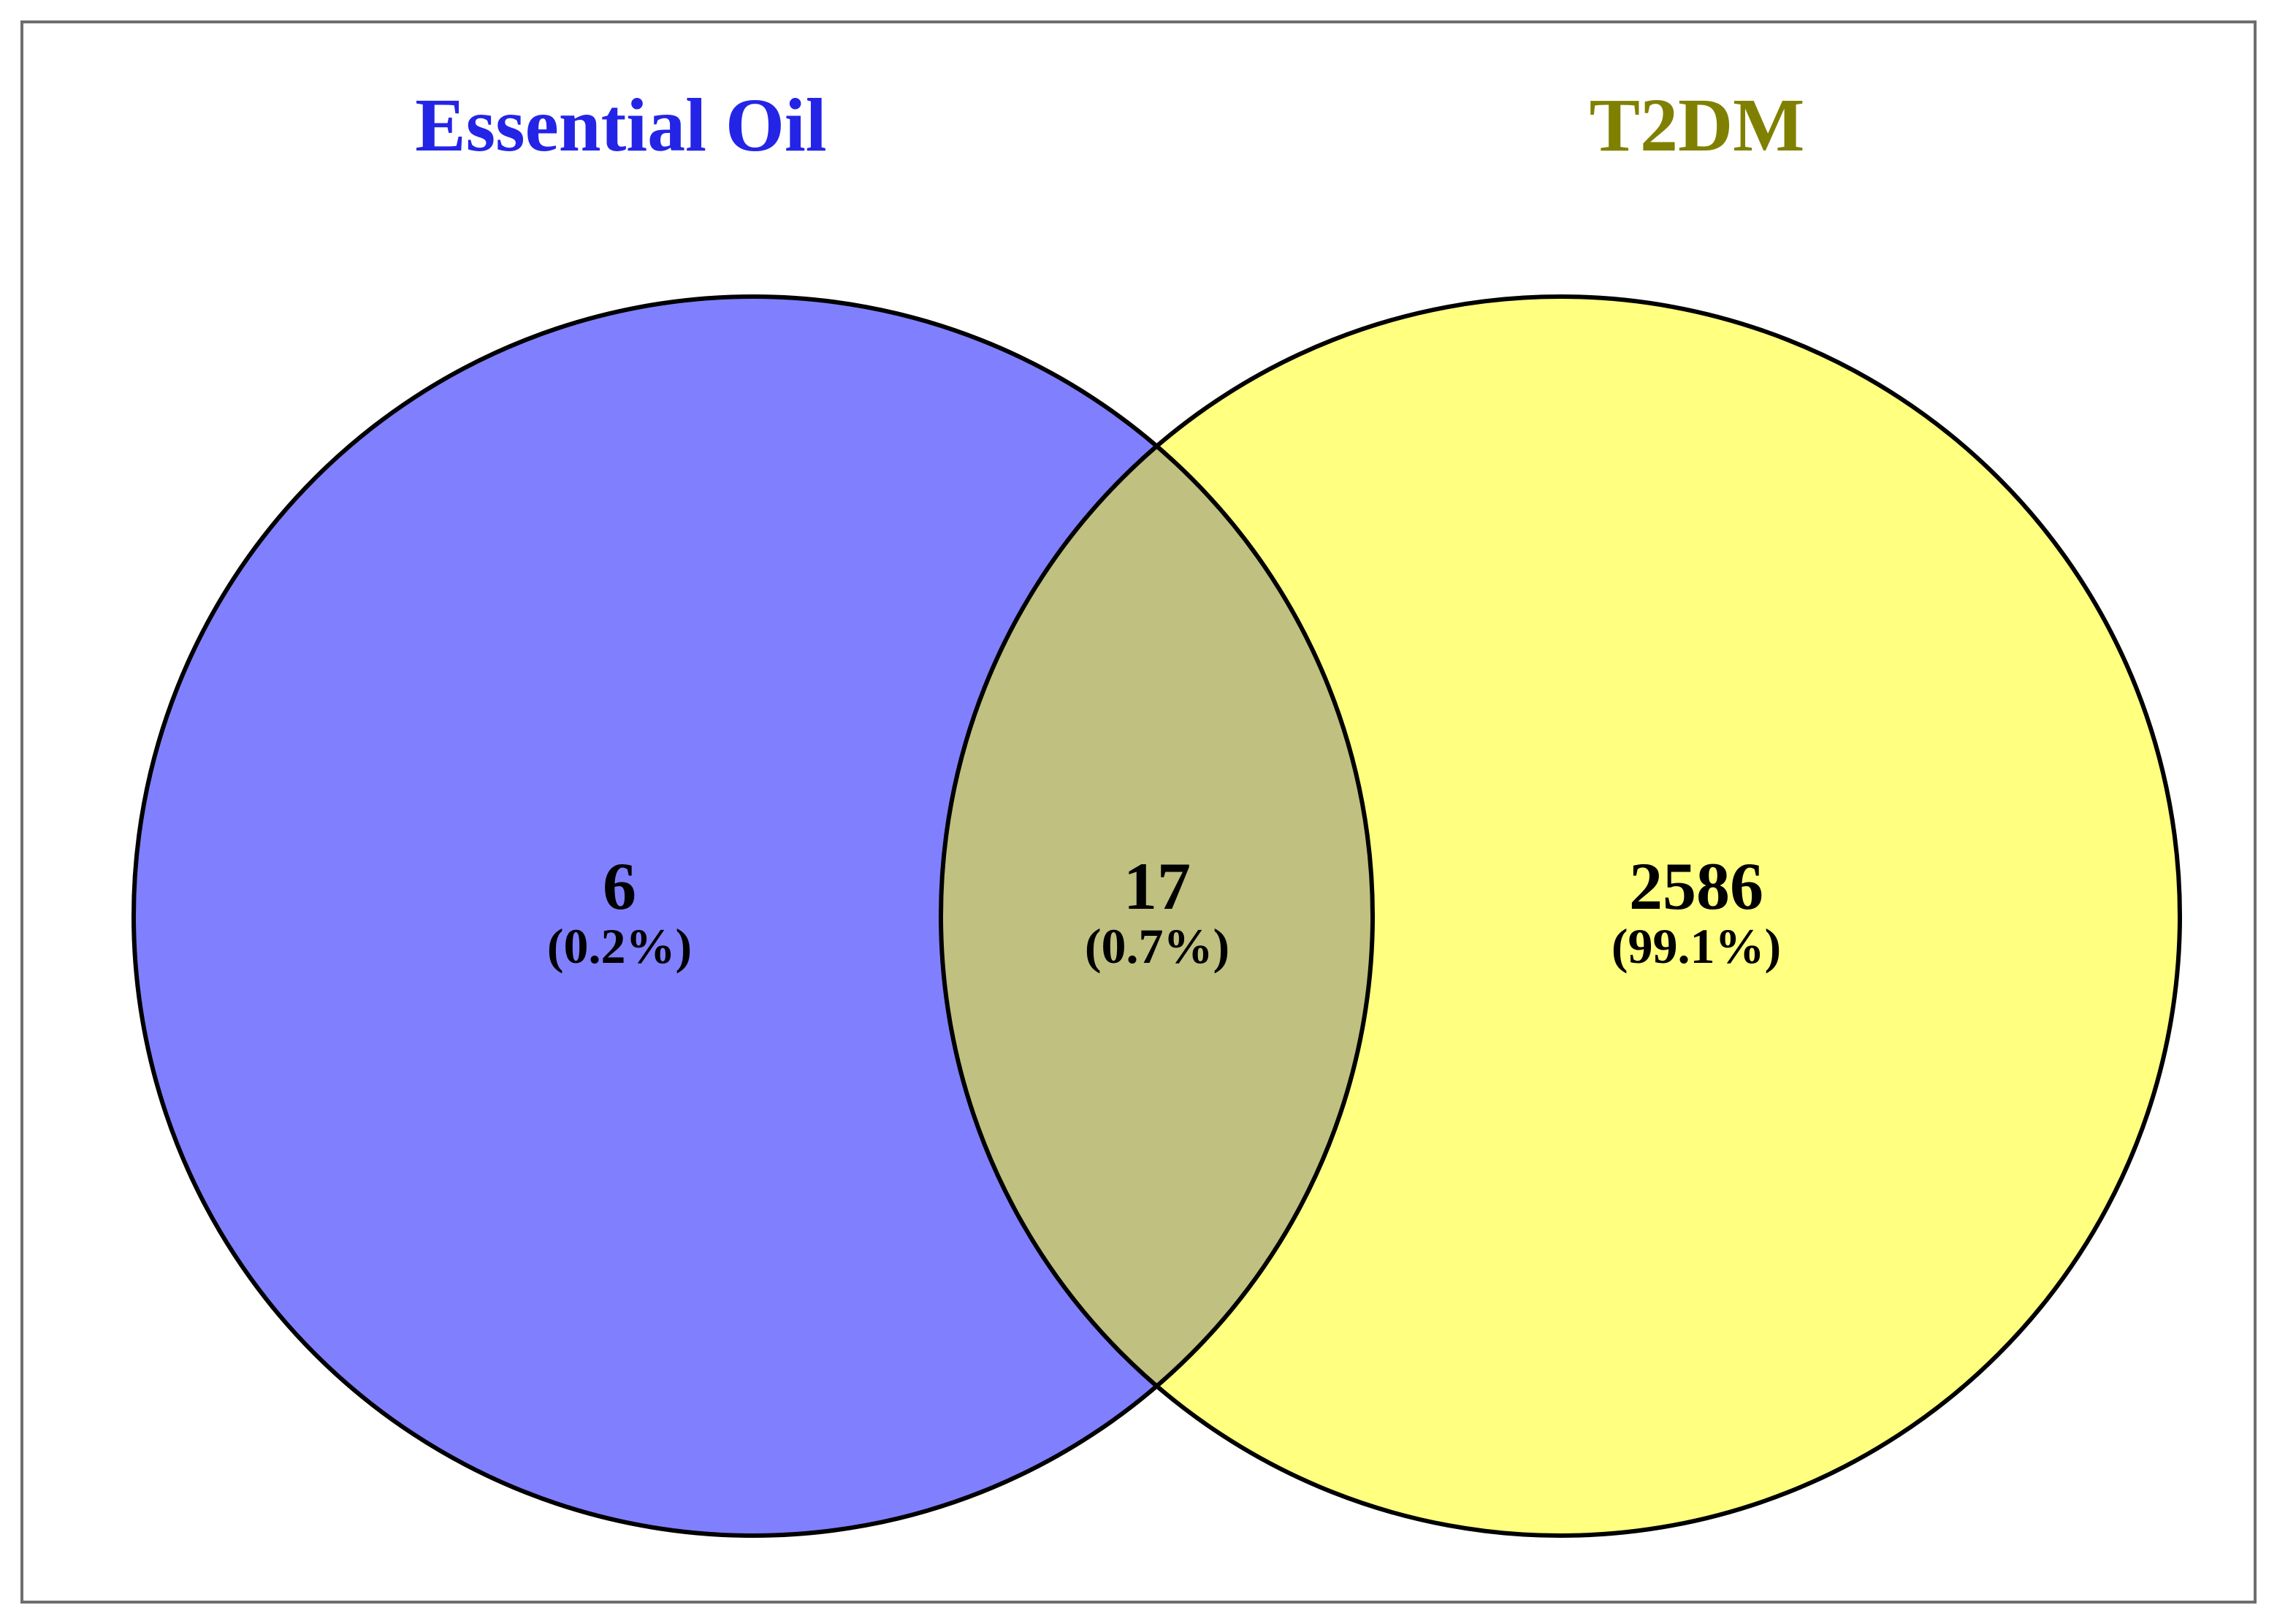  What do you see at coordinates (1696, 886) in the screenshot?
I see `right-only-count: 2586` at bounding box center [1696, 886].